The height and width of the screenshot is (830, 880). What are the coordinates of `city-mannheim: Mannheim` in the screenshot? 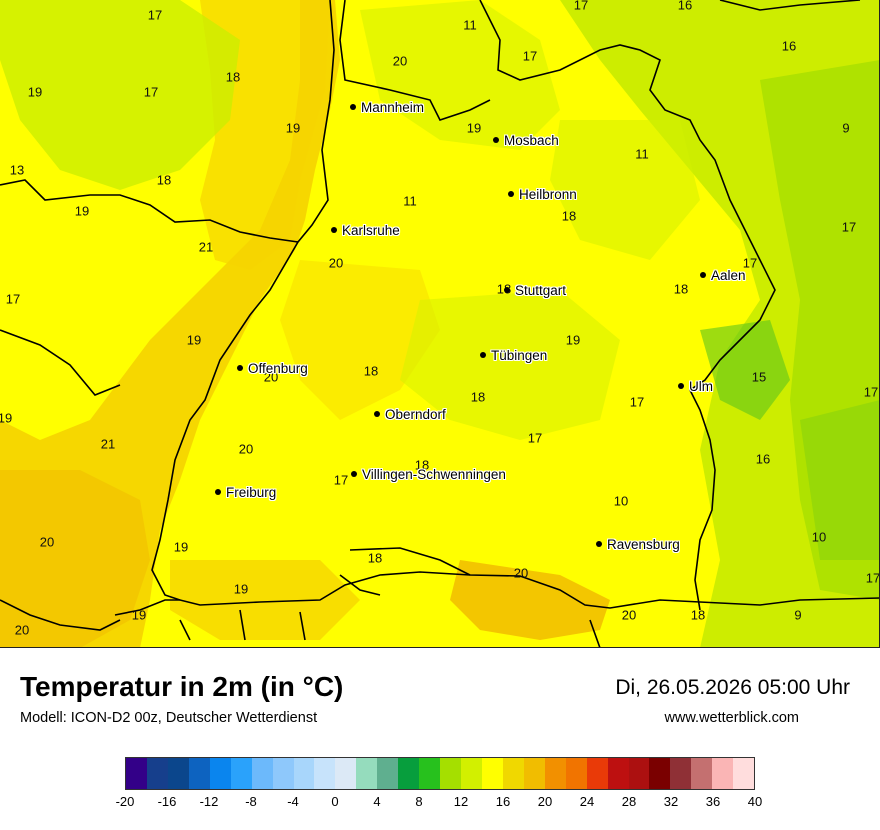 It's located at (387, 107).